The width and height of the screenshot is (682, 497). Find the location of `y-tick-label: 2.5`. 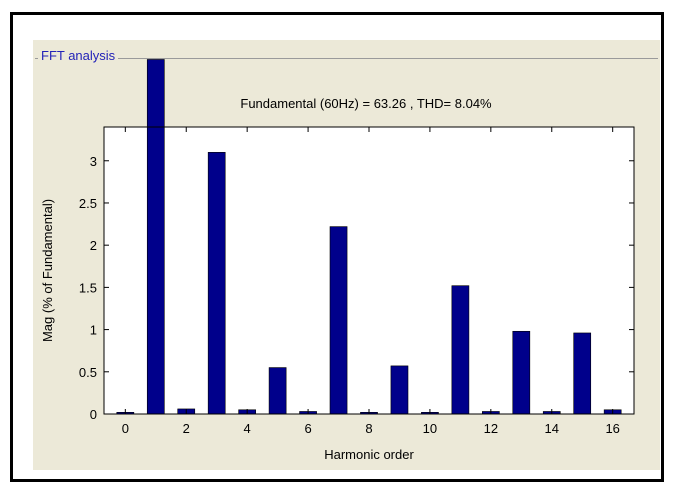

y-tick-label: 2.5 is located at coordinates (88, 203).